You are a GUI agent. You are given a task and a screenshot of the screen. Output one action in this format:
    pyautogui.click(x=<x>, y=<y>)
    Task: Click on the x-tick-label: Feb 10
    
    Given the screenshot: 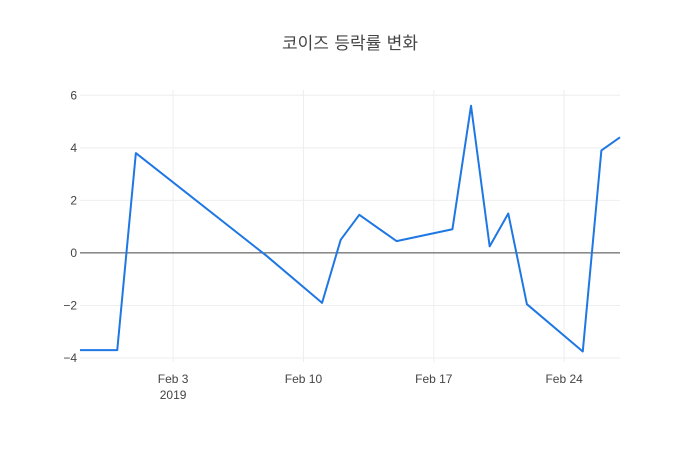 What is the action you would take?
    pyautogui.click(x=304, y=379)
    